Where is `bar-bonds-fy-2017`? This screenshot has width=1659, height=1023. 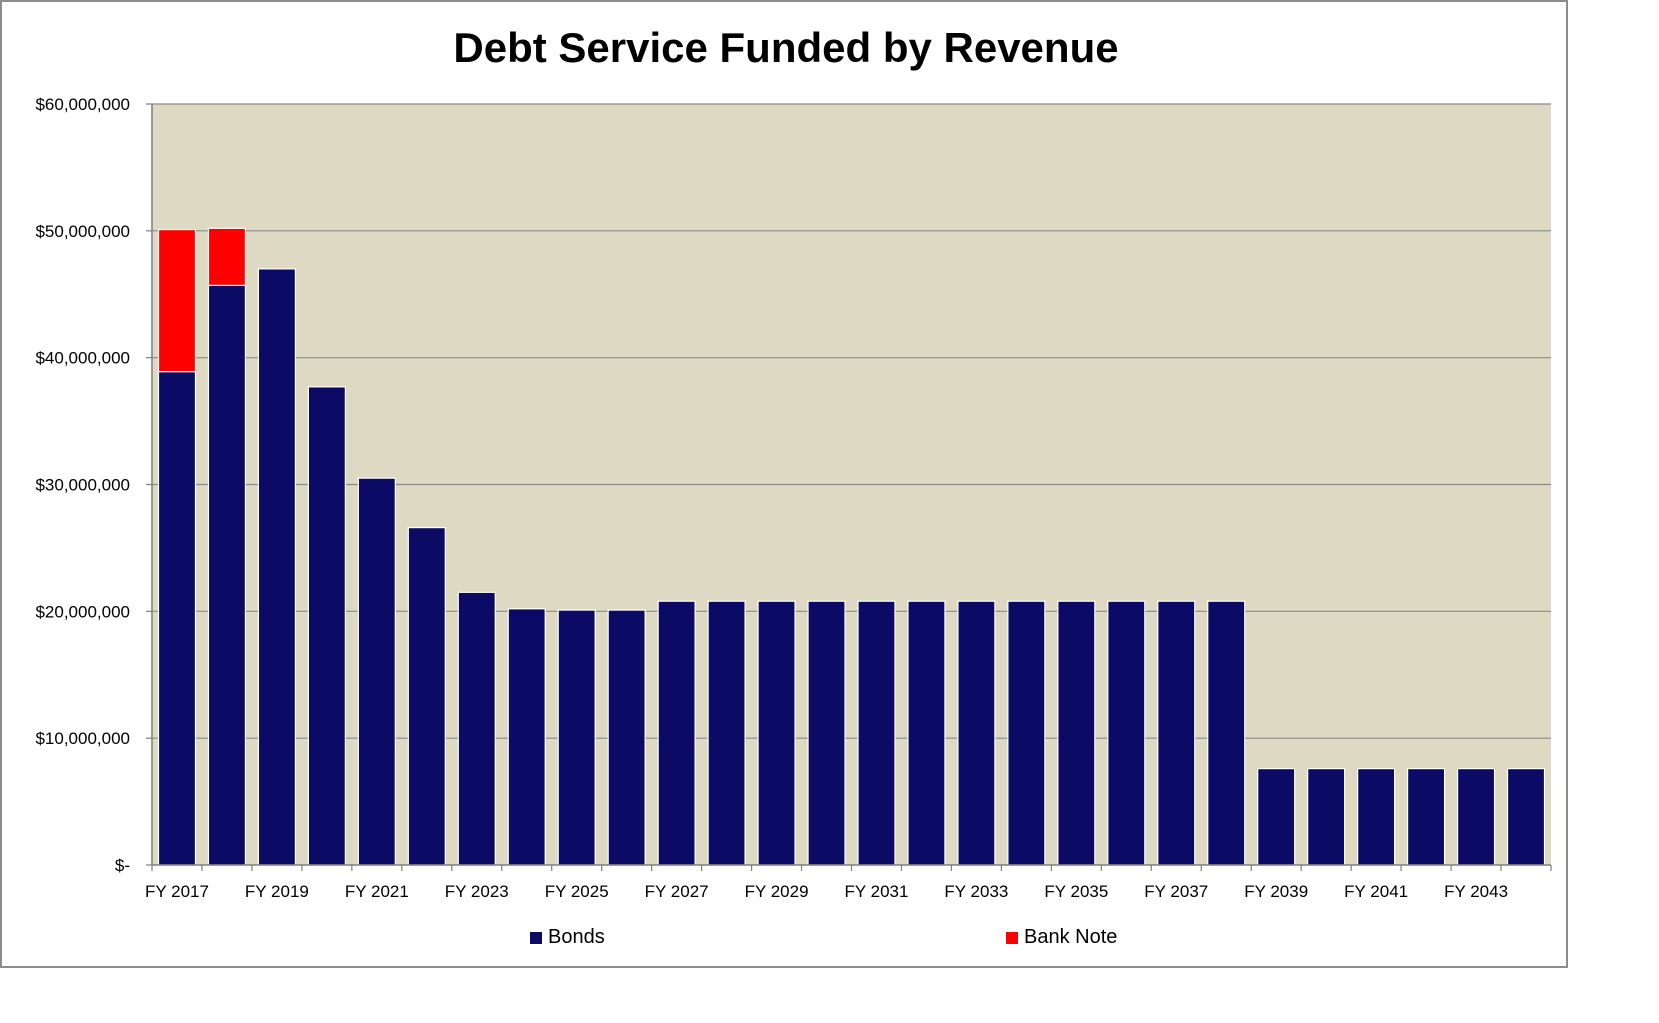
bar-bonds-fy-2017 is located at coordinates (177, 618).